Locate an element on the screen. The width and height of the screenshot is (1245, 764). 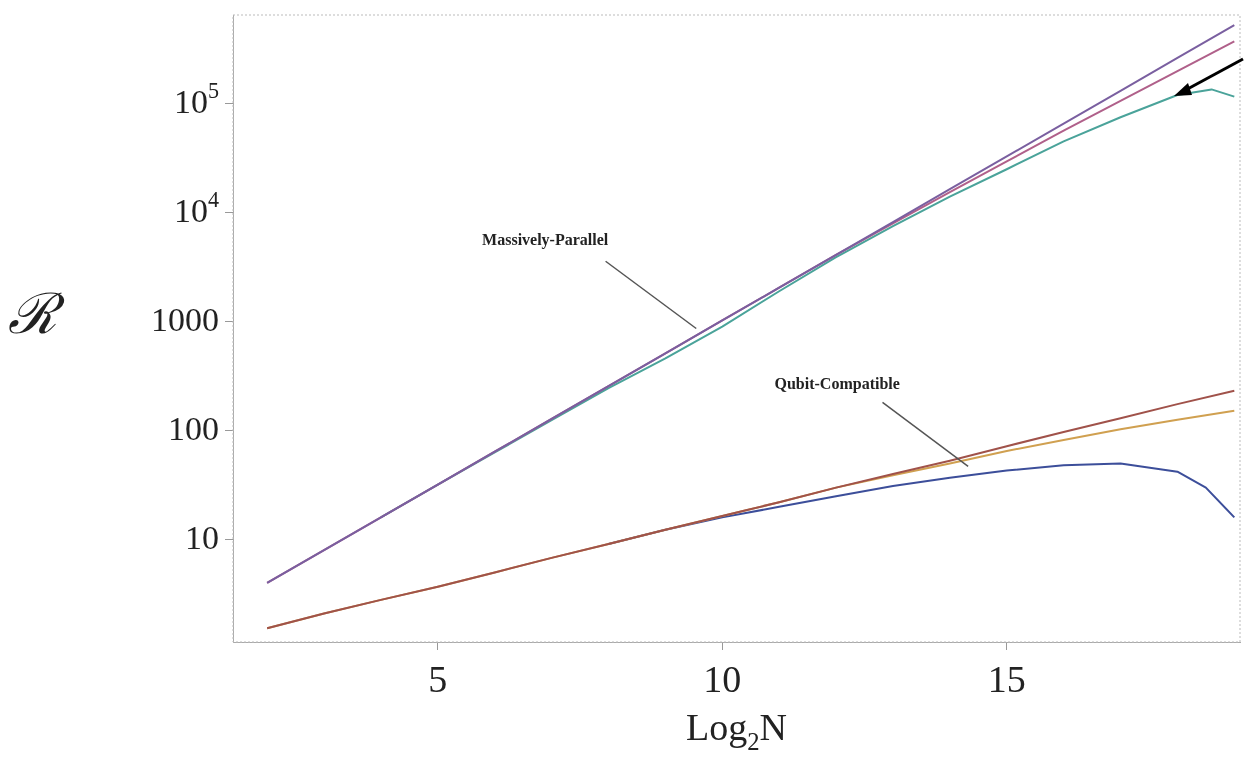
annotation: Qubit-Compatible is located at coordinates (837, 384).